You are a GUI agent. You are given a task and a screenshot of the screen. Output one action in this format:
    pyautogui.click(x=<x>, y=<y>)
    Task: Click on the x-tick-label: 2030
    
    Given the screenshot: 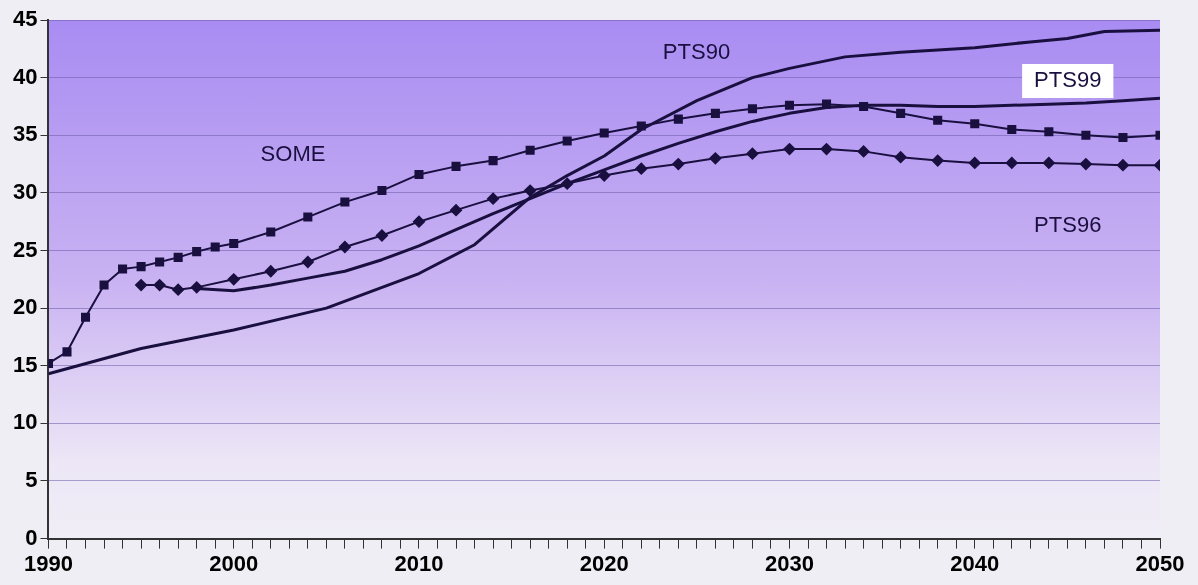 What is the action you would take?
    pyautogui.click(x=789, y=563)
    